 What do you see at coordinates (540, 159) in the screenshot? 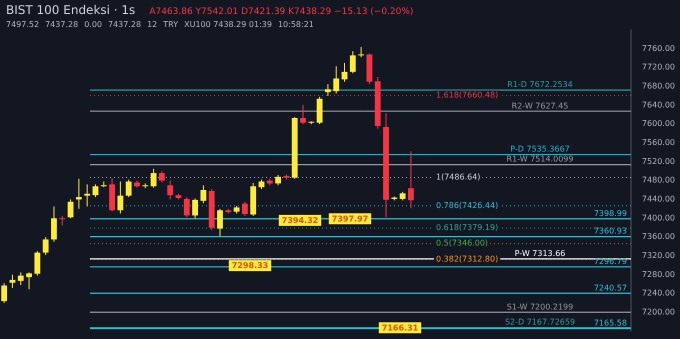
I see `ref-line-label: R1-W 7514.0099` at bounding box center [540, 159].